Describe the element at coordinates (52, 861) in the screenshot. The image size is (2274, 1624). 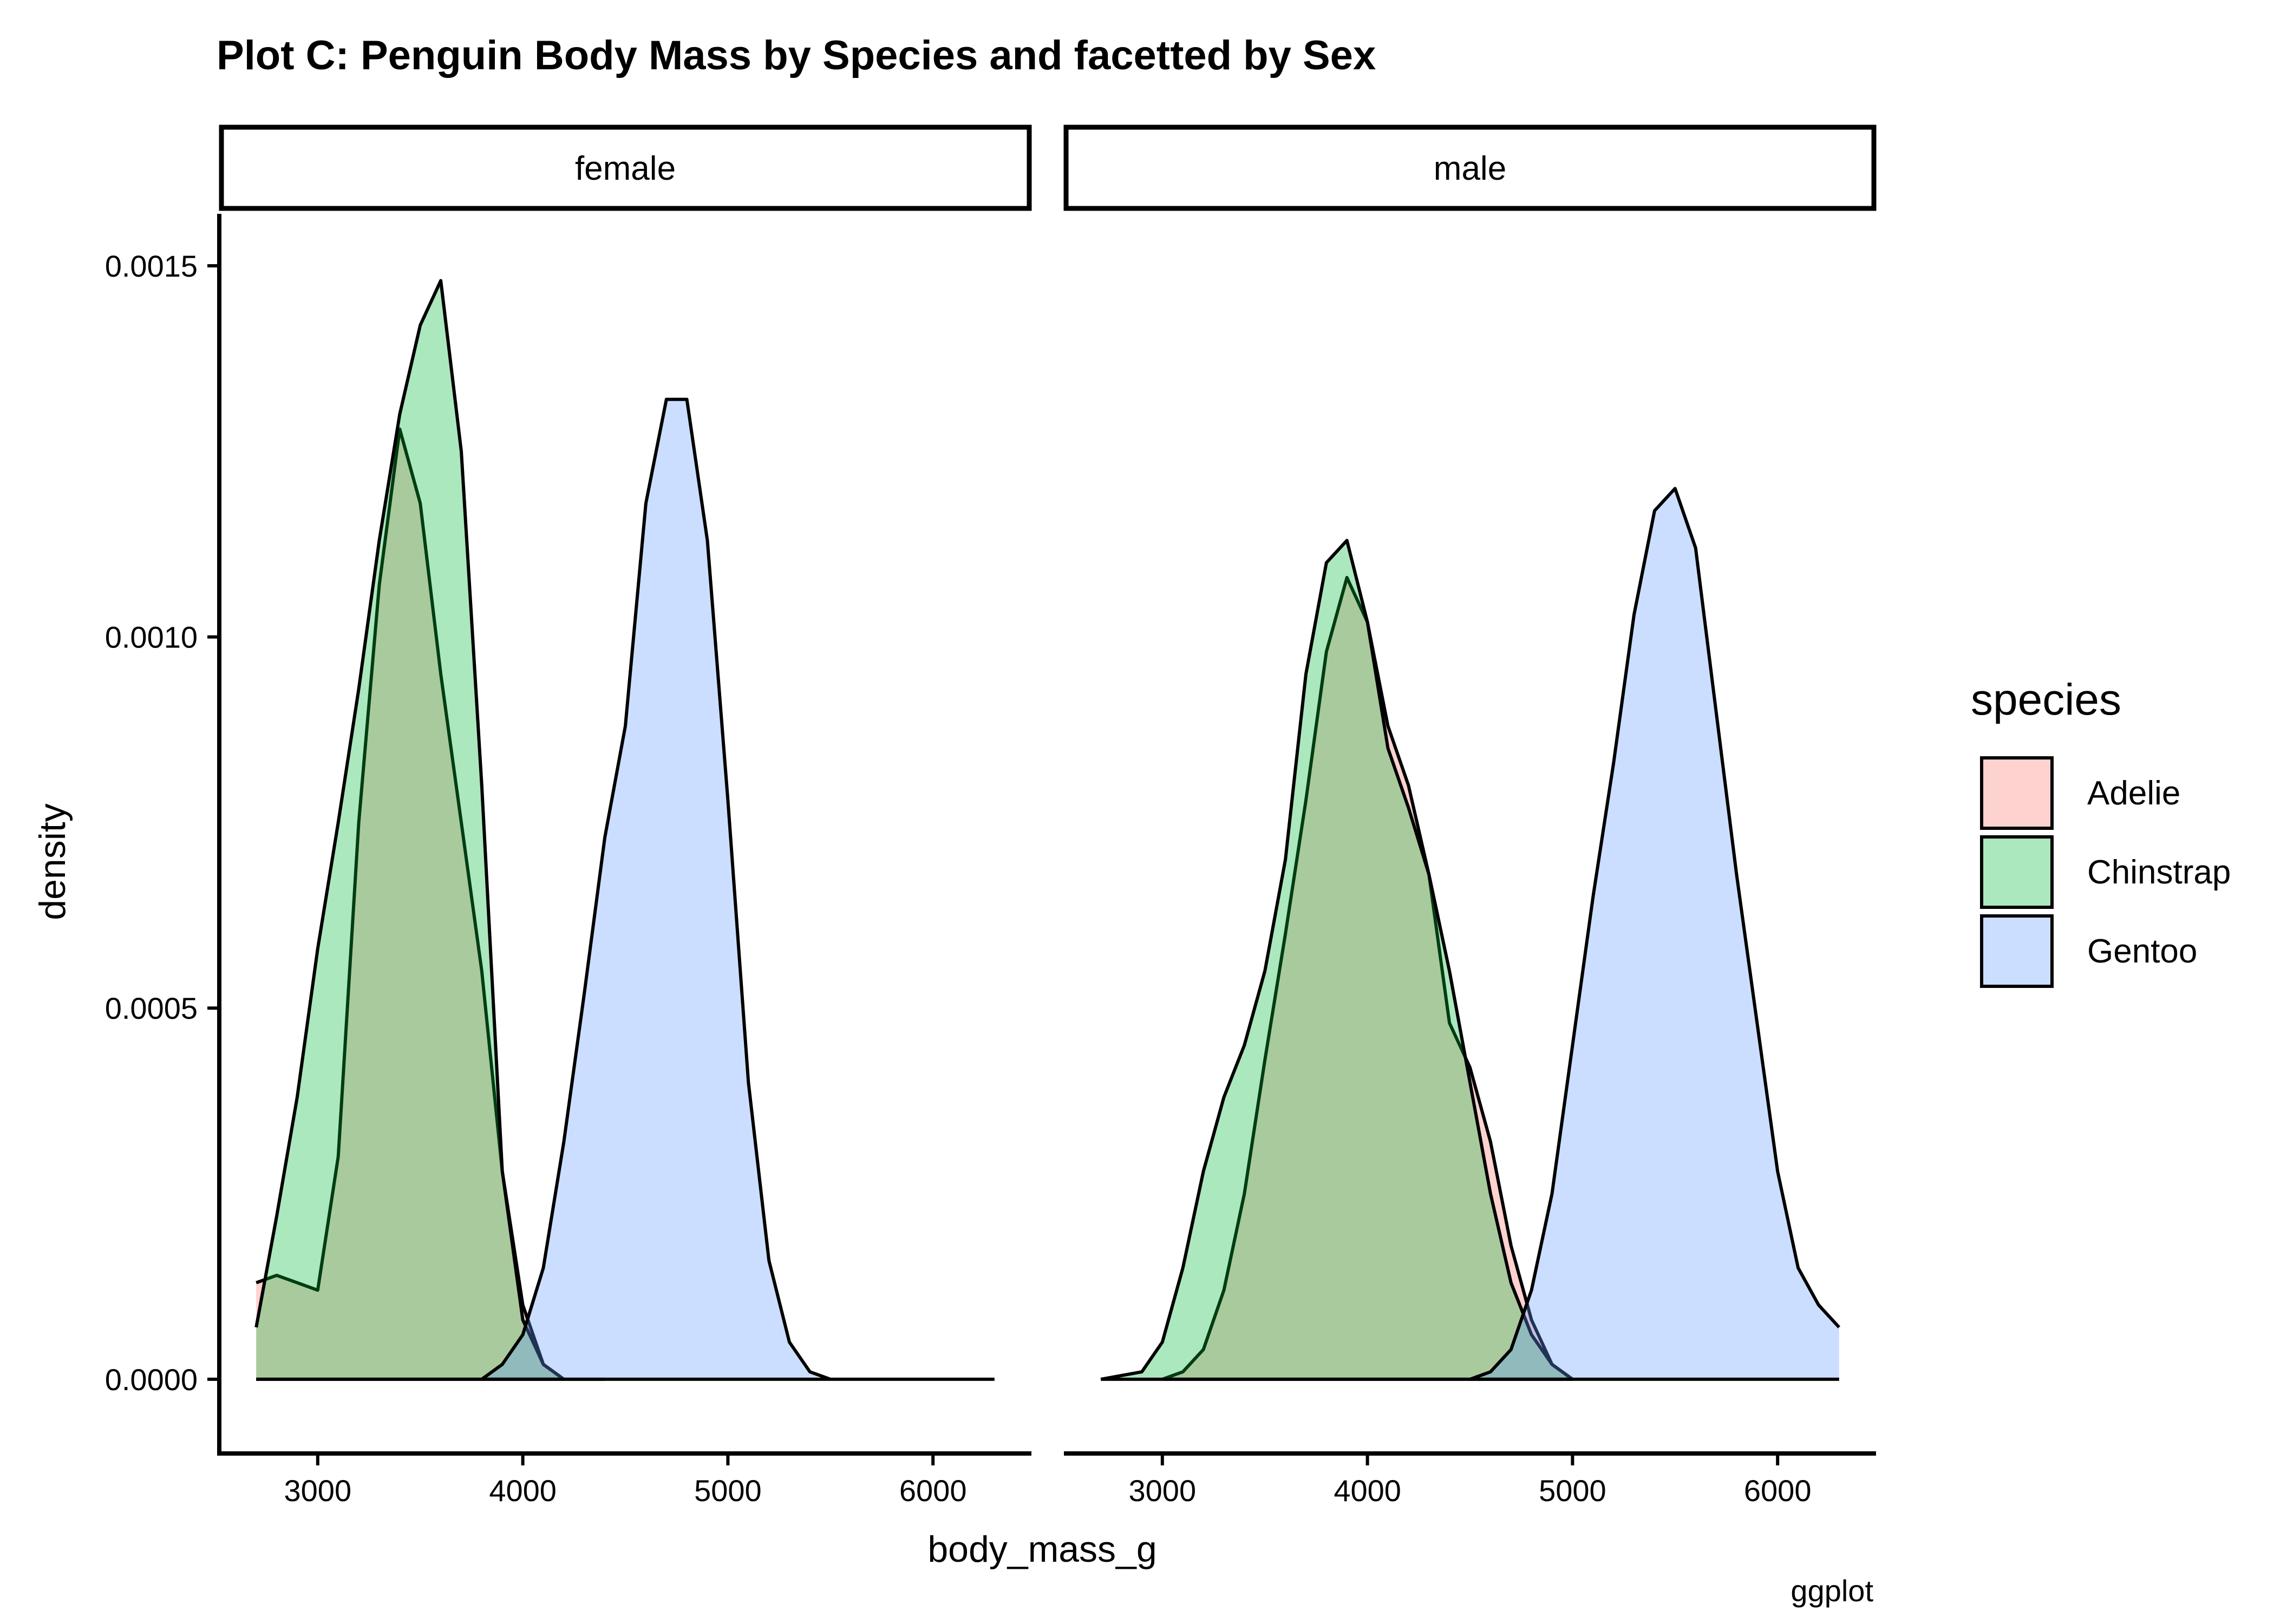
I see `y-axis-title: density` at that location.